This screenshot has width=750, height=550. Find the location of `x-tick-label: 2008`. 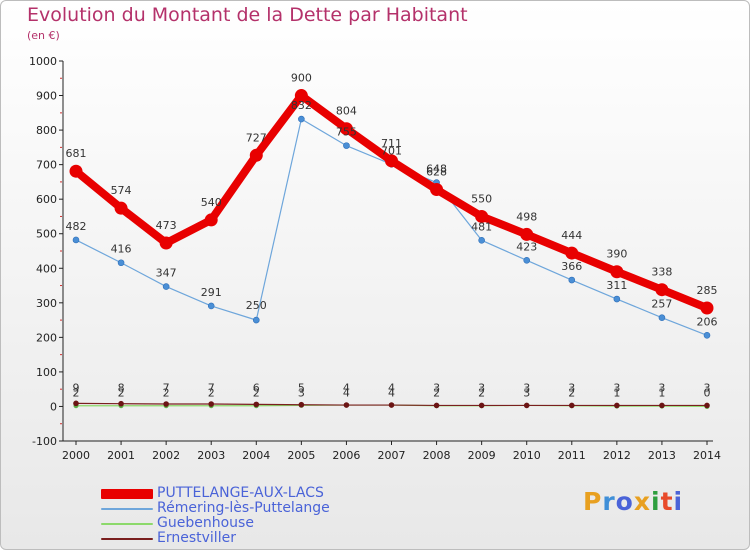

x-tick-label: 2008 is located at coordinates (437, 455).